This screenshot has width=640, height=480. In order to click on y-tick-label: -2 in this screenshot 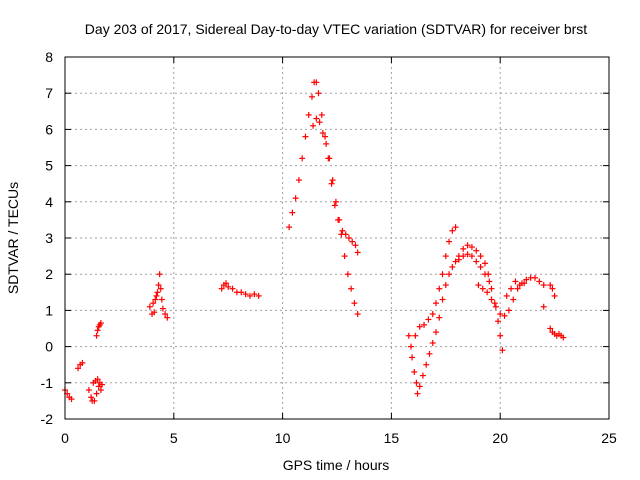, I will do `click(47, 419)`.